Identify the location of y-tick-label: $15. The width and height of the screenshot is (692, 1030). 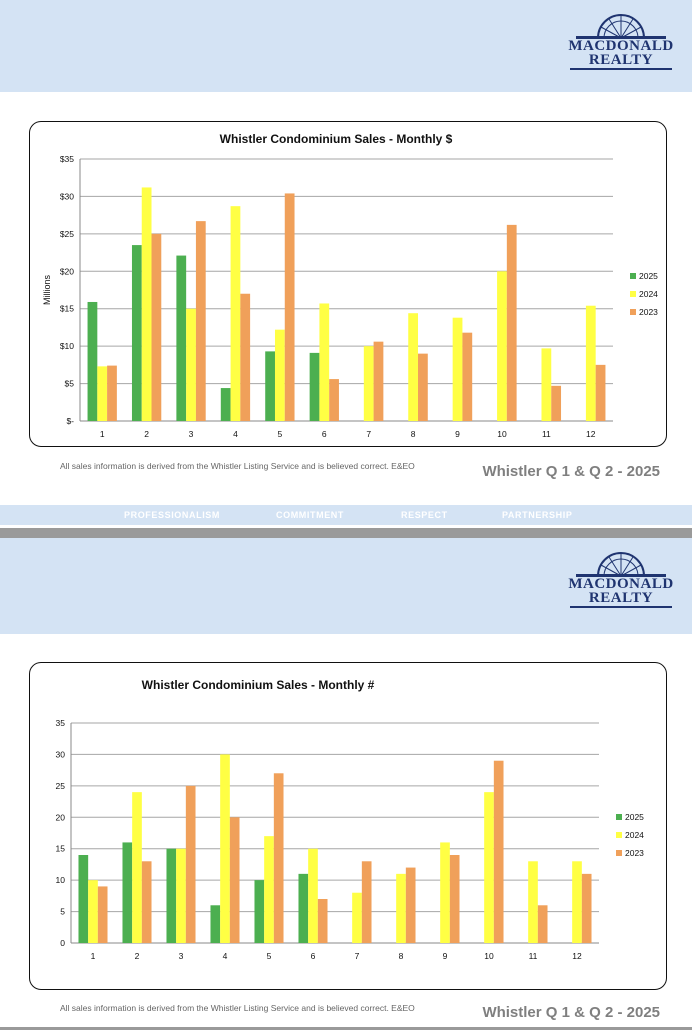
(67, 309).